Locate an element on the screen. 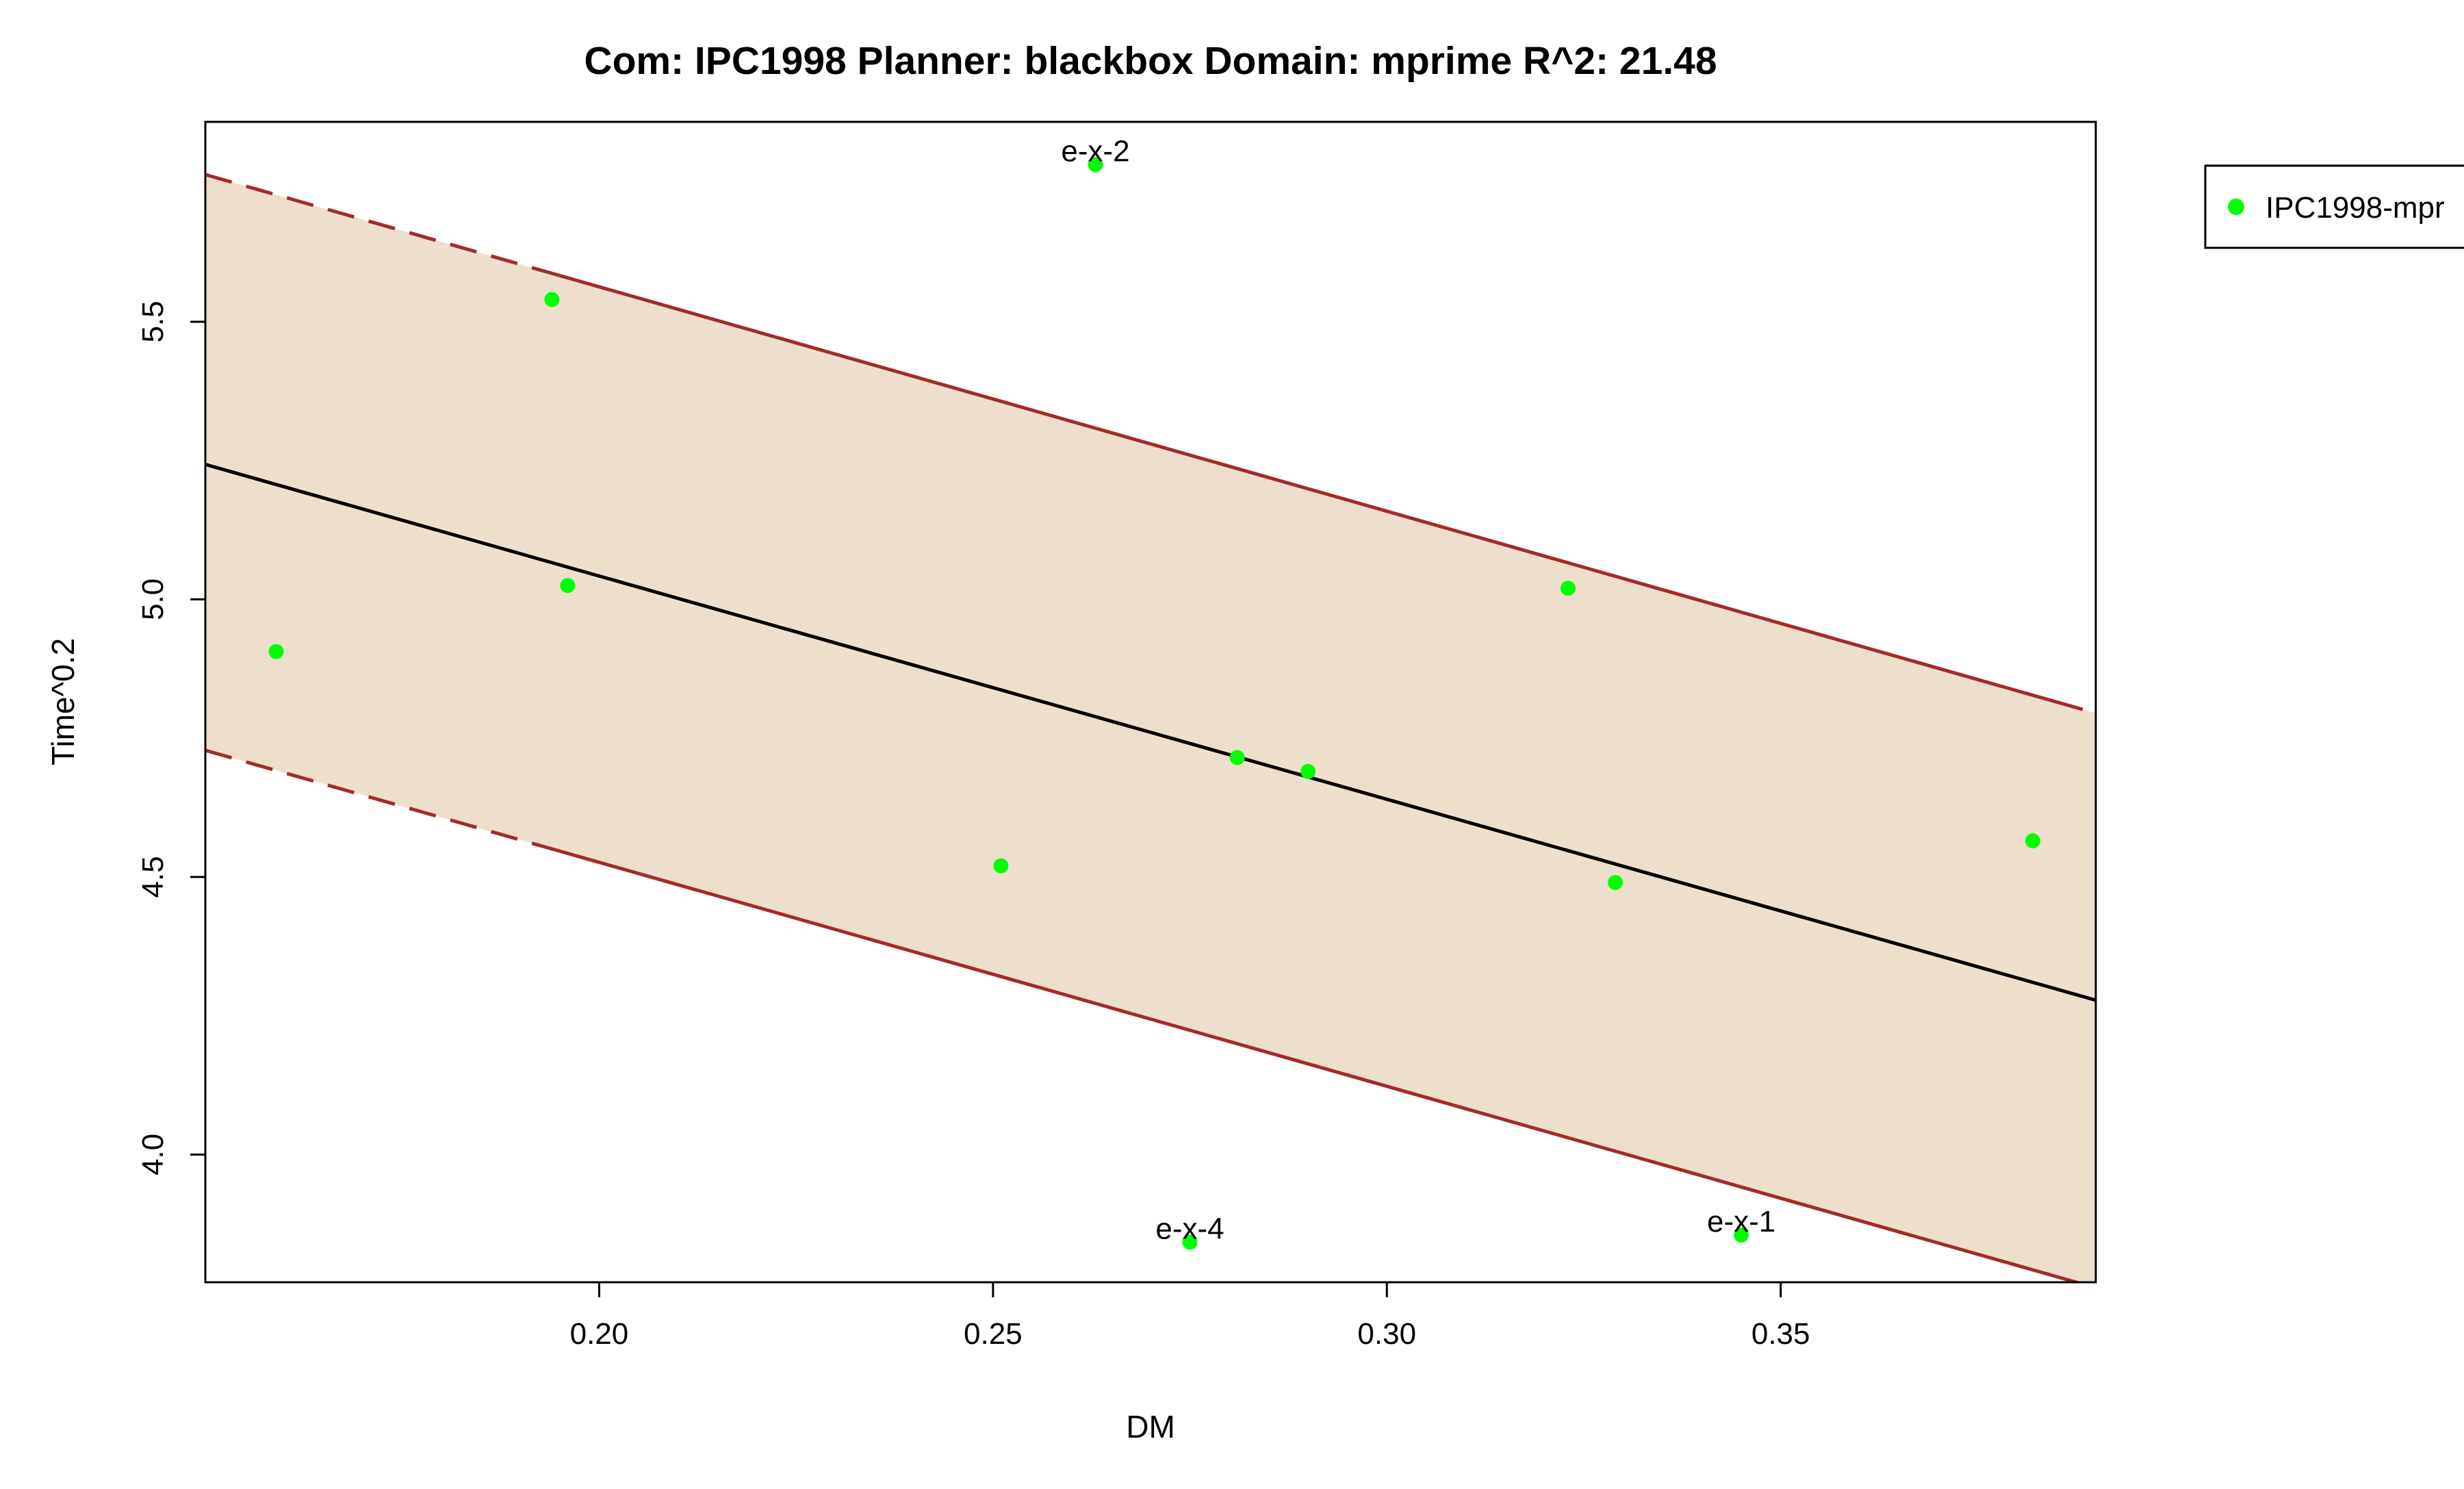 Image resolution: width=2464 pixels, height=1489 pixels. y-tick-label: 5.5 is located at coordinates (153, 321).